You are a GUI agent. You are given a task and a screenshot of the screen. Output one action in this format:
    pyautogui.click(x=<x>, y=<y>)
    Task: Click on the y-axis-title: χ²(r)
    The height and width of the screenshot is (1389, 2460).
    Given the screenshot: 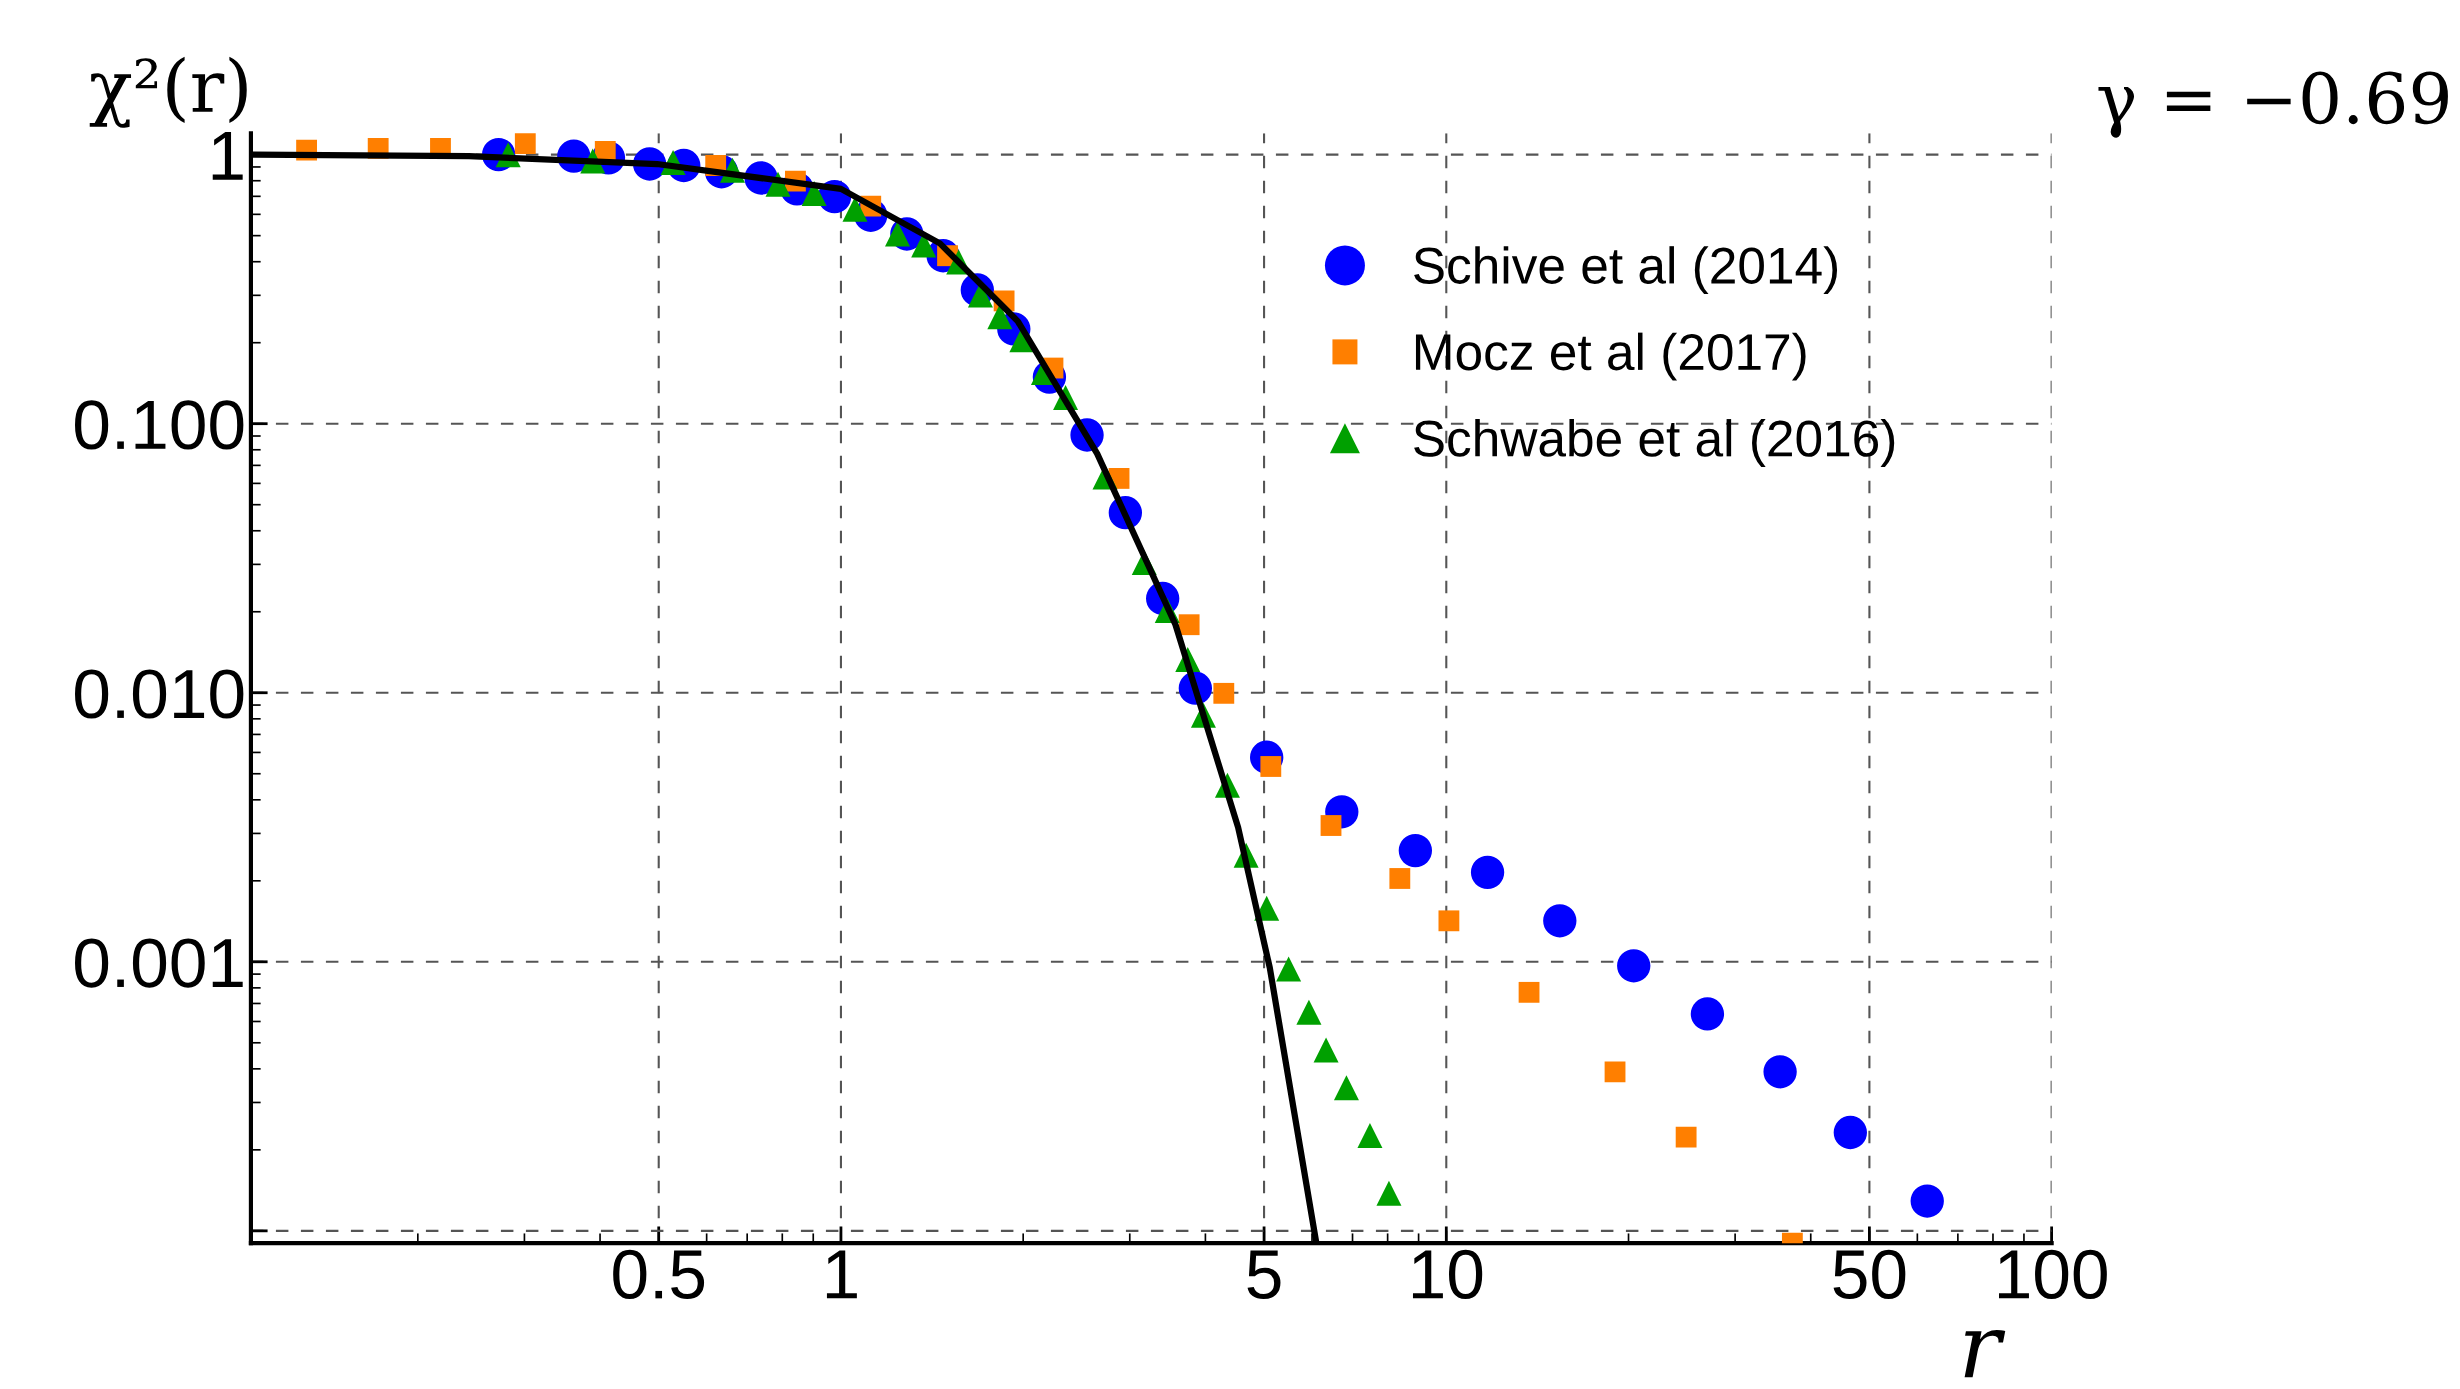 What is the action you would take?
    pyautogui.click(x=168, y=92)
    